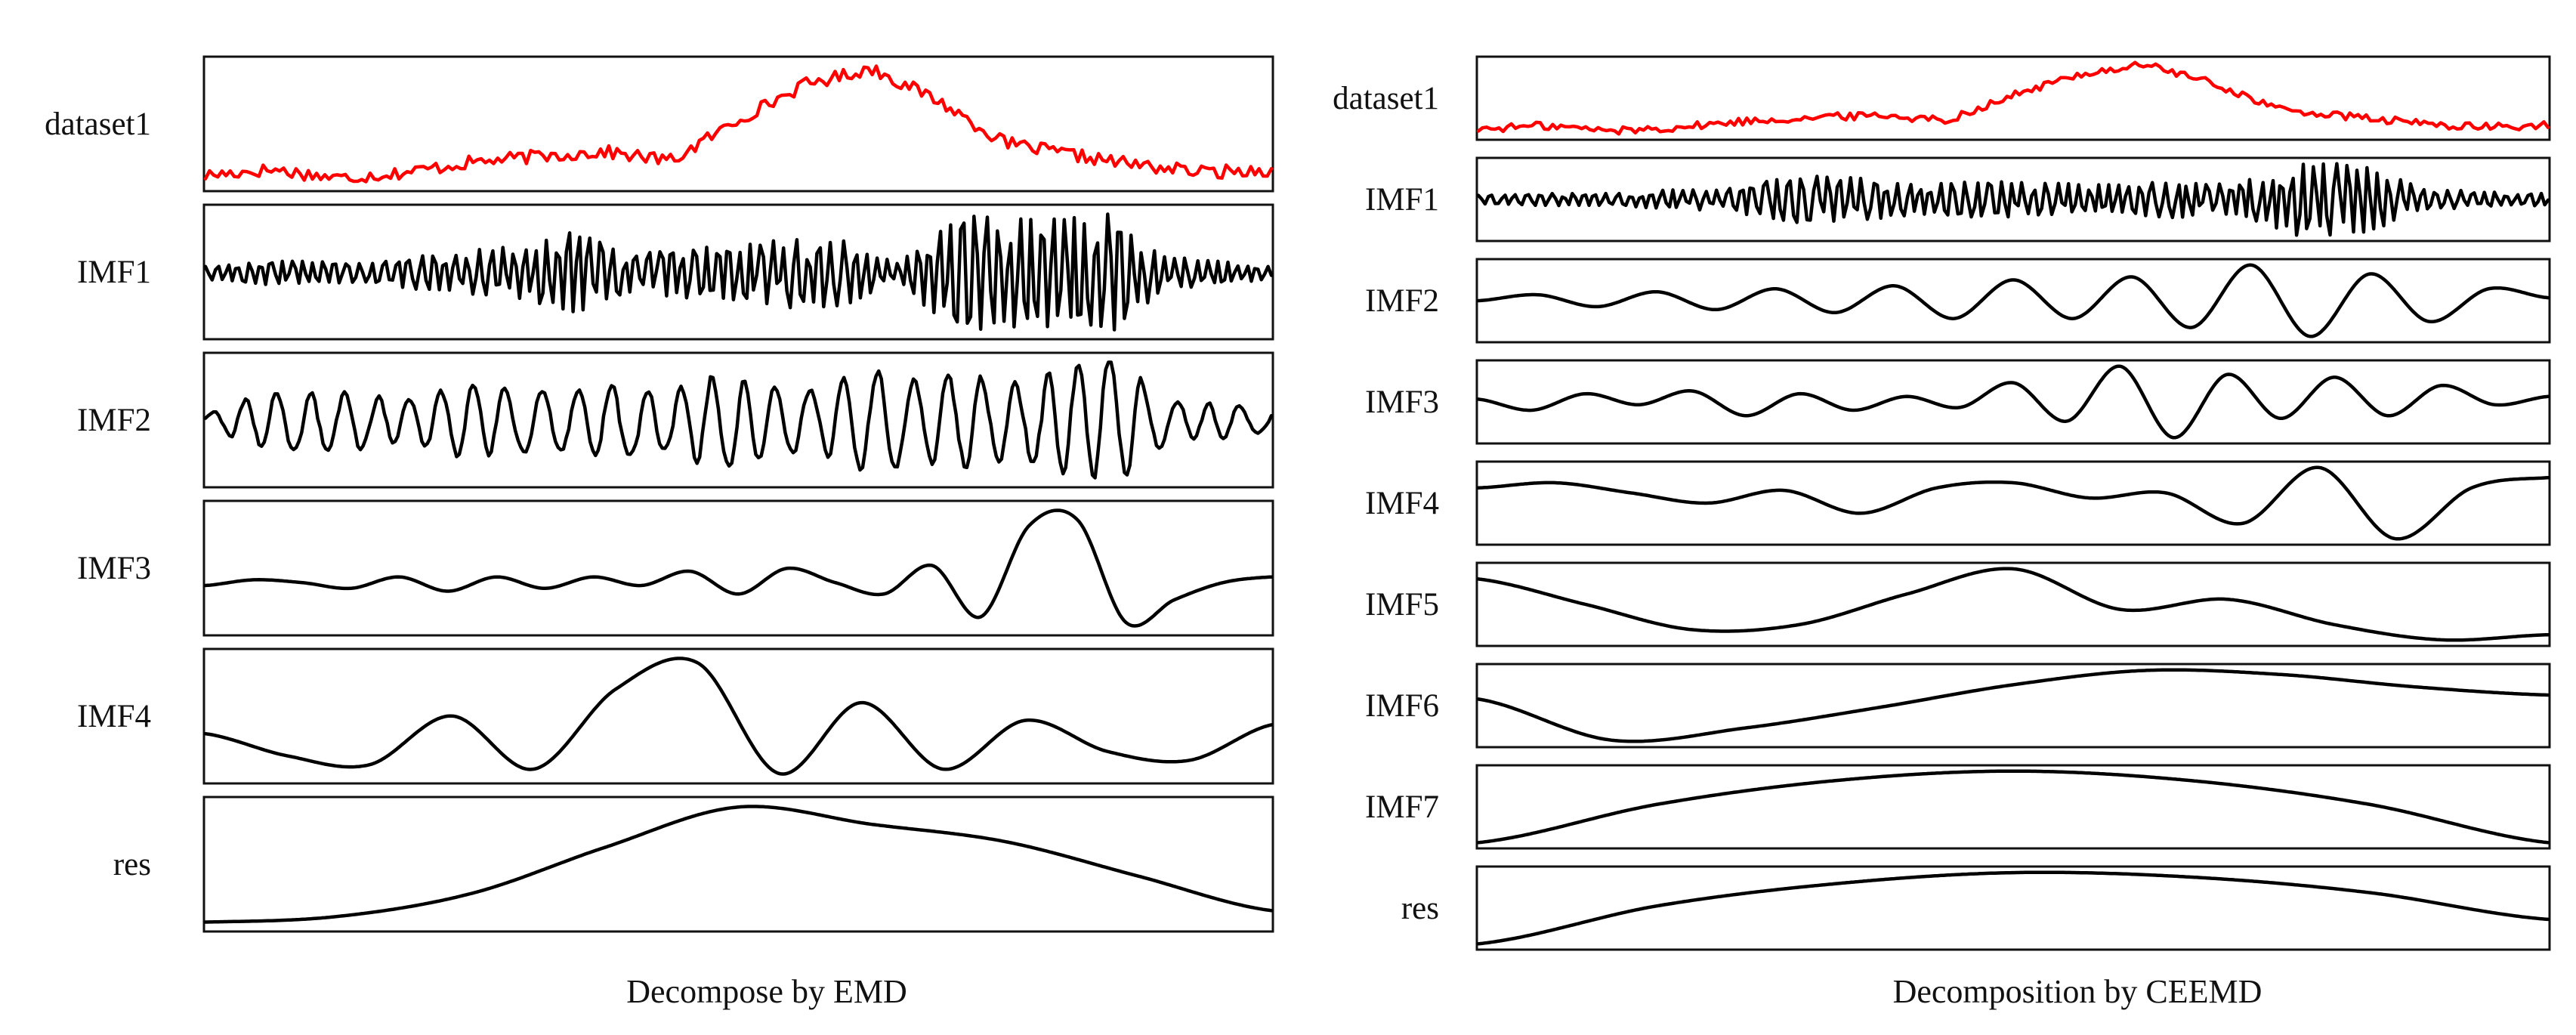  What do you see at coordinates (766, 991) in the screenshot?
I see `emd-caption: Decompose by EMD` at bounding box center [766, 991].